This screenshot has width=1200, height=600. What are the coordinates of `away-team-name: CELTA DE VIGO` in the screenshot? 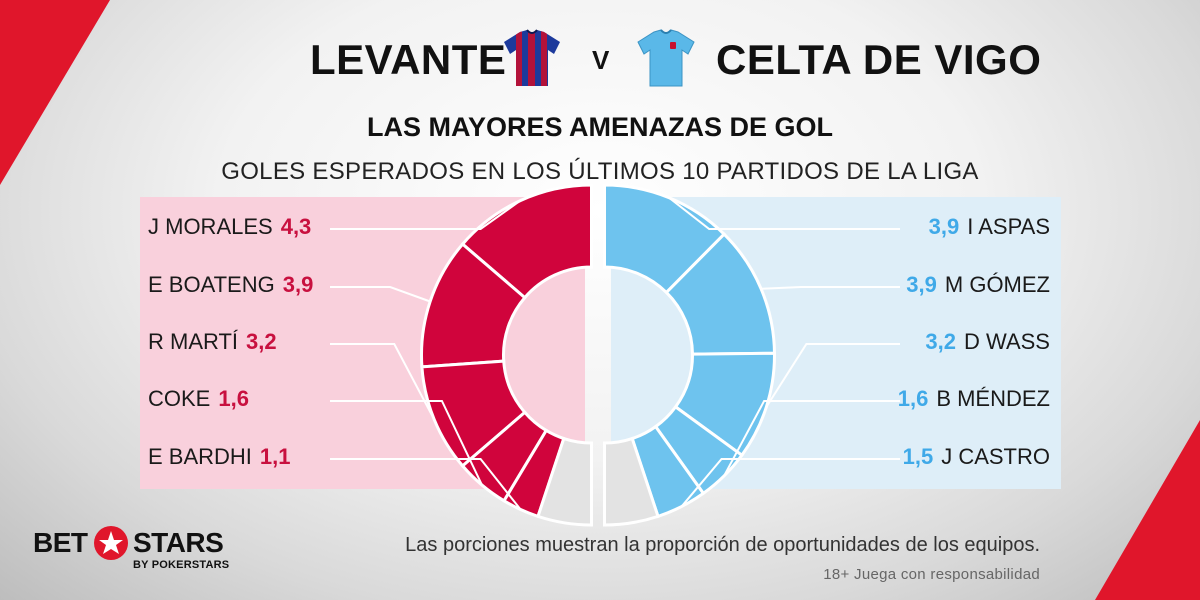 It's located at (879, 59).